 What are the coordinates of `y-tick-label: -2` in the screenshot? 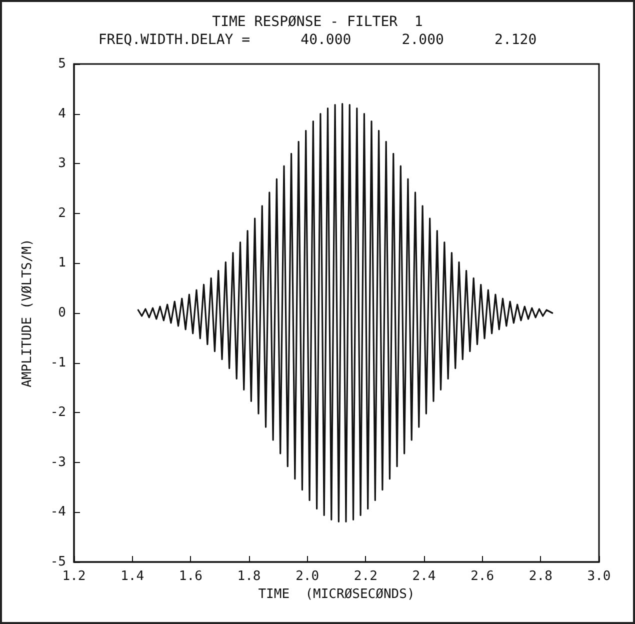 It's located at (58, 412).